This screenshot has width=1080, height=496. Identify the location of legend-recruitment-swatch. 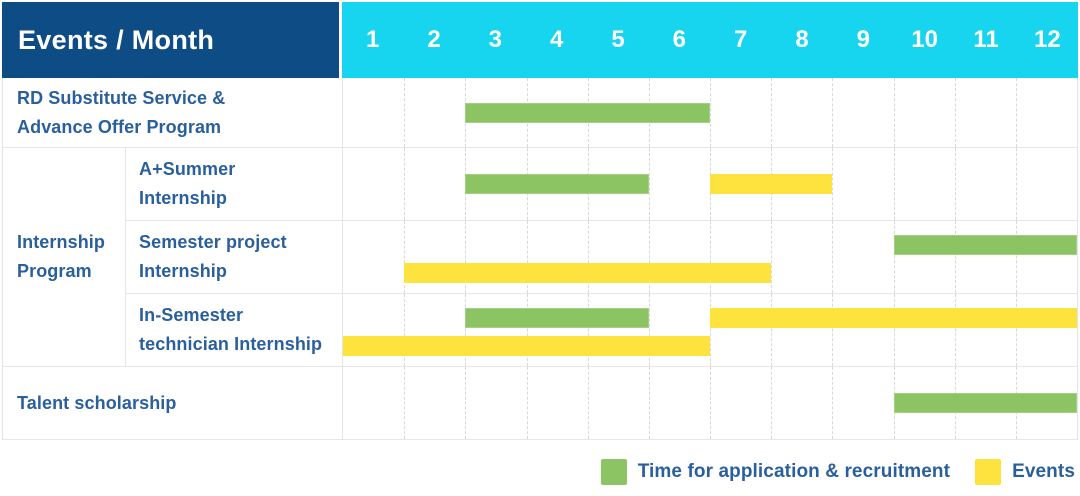
(613, 472).